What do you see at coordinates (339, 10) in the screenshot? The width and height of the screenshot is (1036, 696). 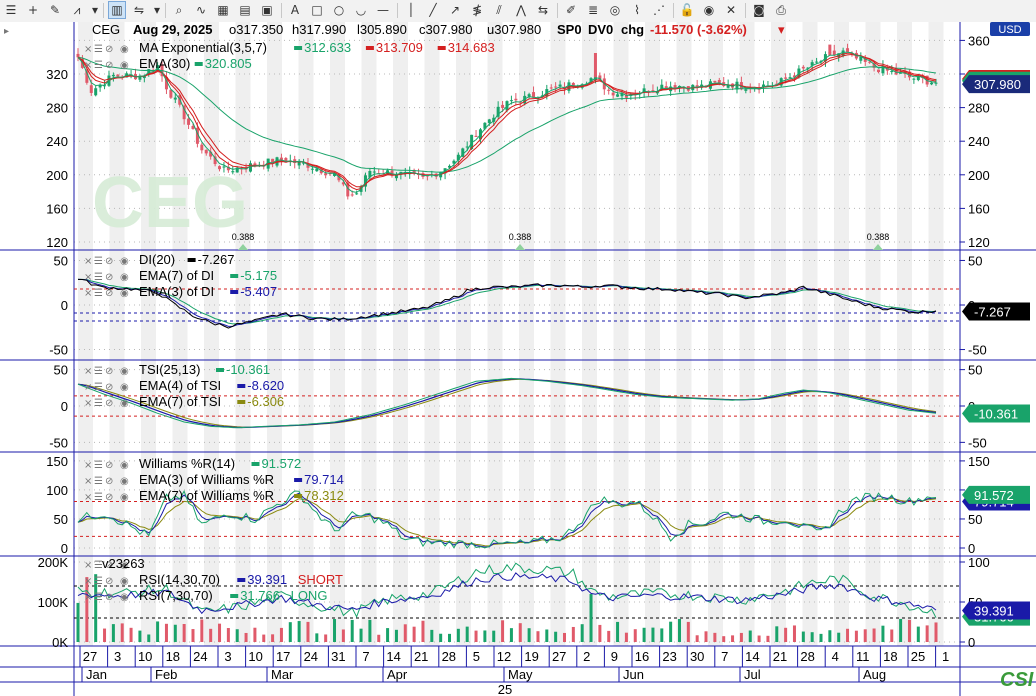 I see `ellipse-icon: ○` at bounding box center [339, 10].